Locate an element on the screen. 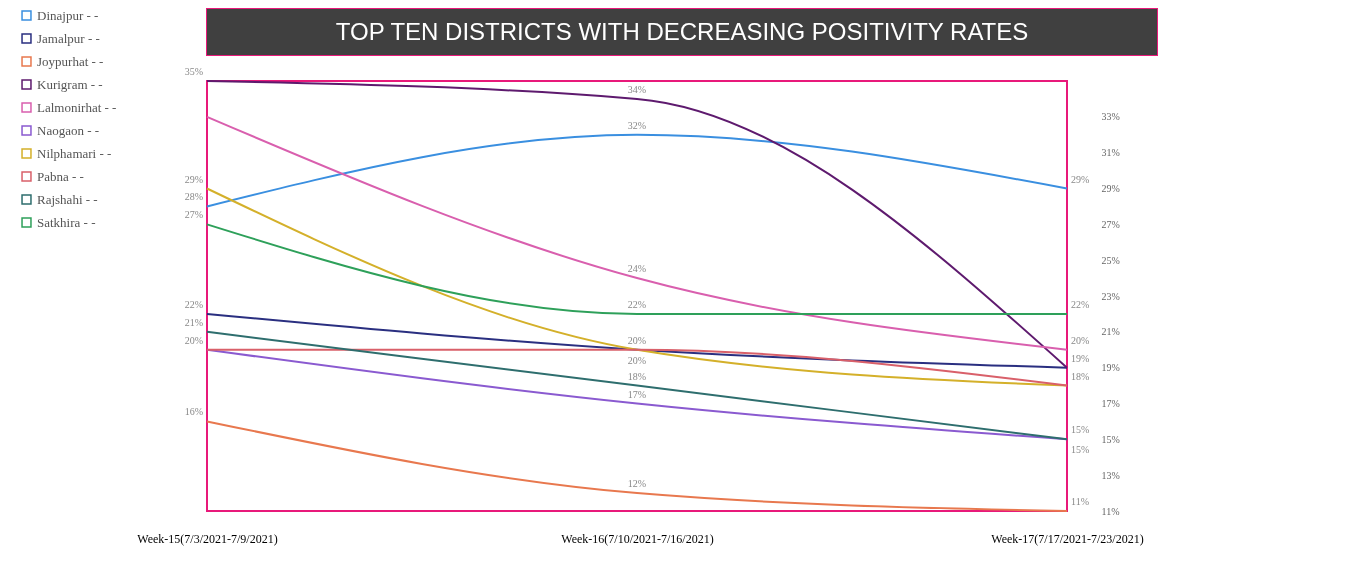  data-label: 28% is located at coordinates (193, 197).